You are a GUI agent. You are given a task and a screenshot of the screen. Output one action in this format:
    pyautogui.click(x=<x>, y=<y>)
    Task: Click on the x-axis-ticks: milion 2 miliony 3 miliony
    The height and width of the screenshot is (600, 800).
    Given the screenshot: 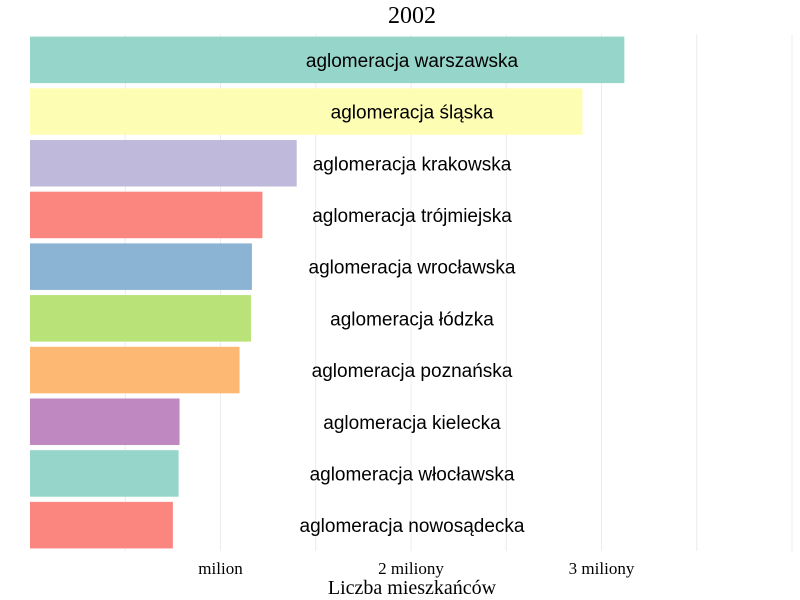 What is the action you would take?
    pyautogui.click(x=416, y=568)
    